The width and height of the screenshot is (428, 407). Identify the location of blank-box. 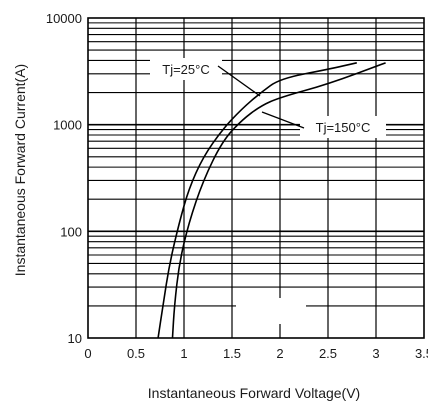
(271, 311).